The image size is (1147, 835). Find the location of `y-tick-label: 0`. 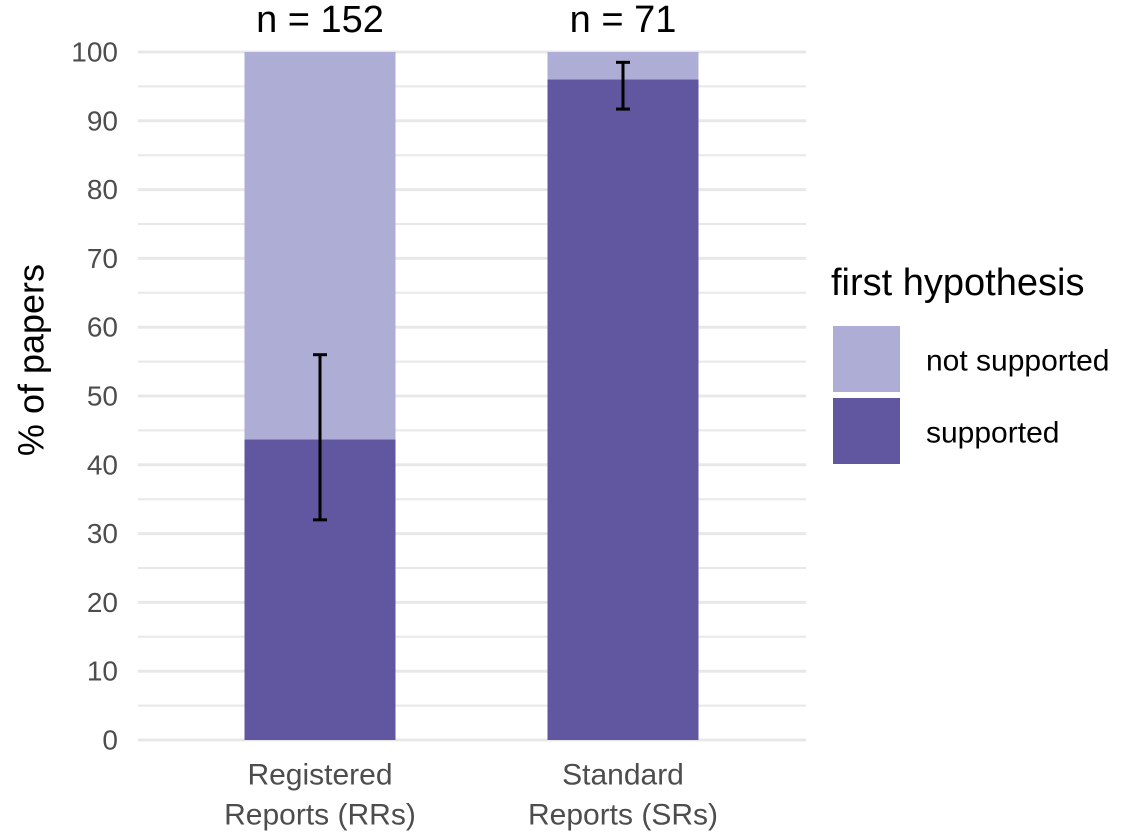

y-tick-label: 0 is located at coordinates (110, 740).